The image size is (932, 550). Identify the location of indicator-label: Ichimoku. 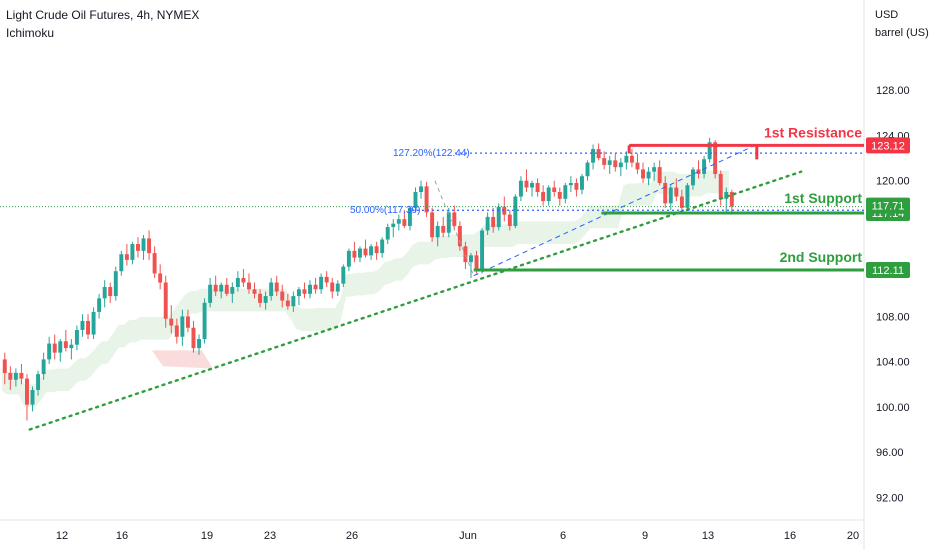
(30, 33).